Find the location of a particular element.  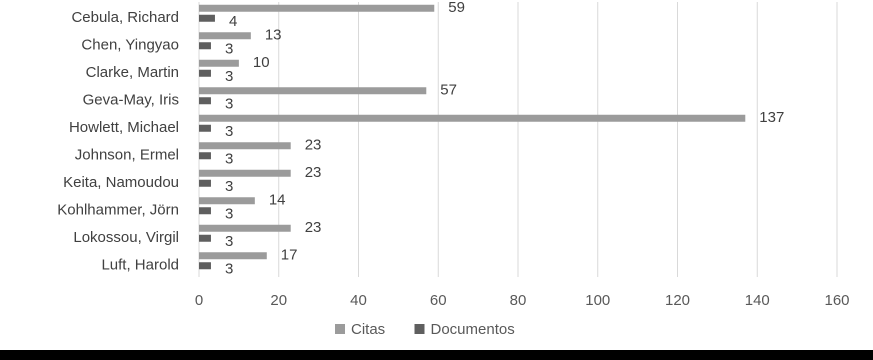

category-label: Cebula, Richard is located at coordinates (125, 17).